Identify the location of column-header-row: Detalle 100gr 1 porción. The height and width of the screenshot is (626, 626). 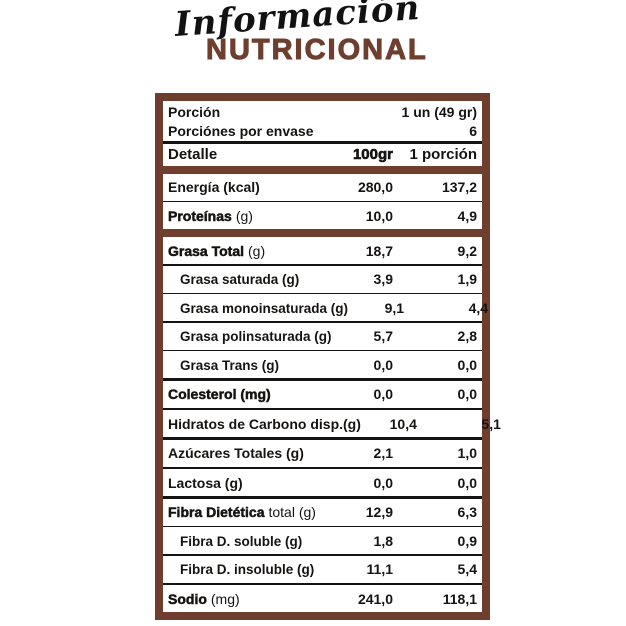
(322, 155).